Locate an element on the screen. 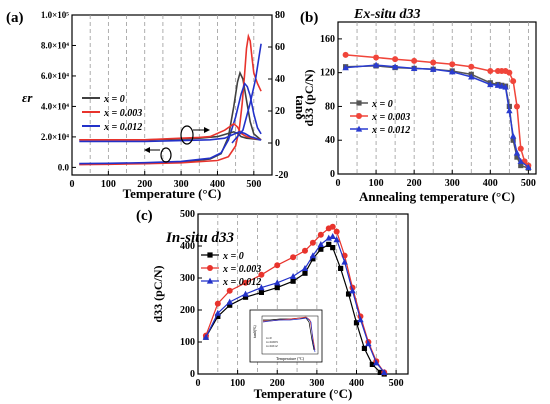 The height and width of the screenshot is (404, 550). a-y2tick-label: 80 is located at coordinates (280, 15).